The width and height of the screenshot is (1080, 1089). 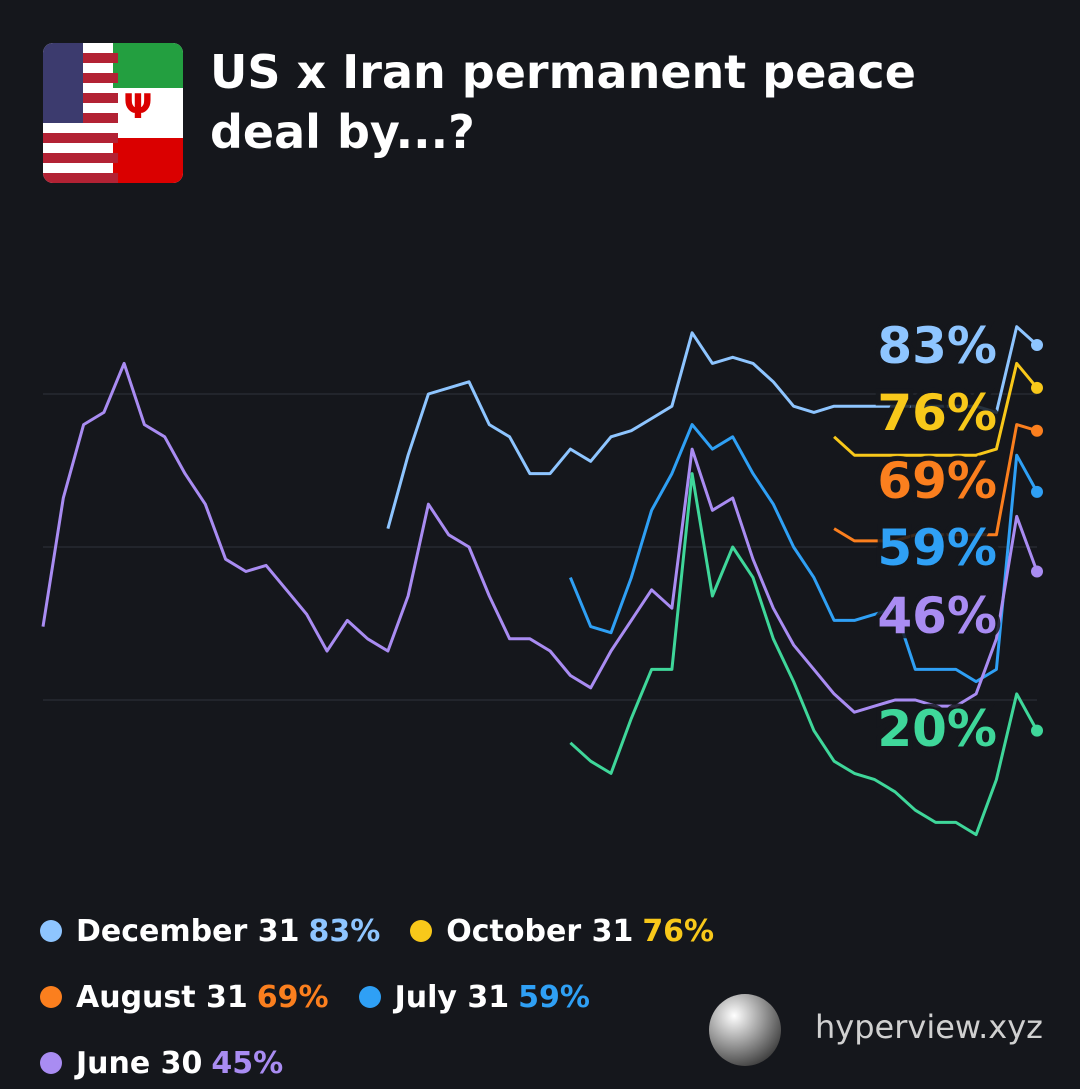 I want to click on legend-item: June 30 45%, so click(x=161, y=1063).